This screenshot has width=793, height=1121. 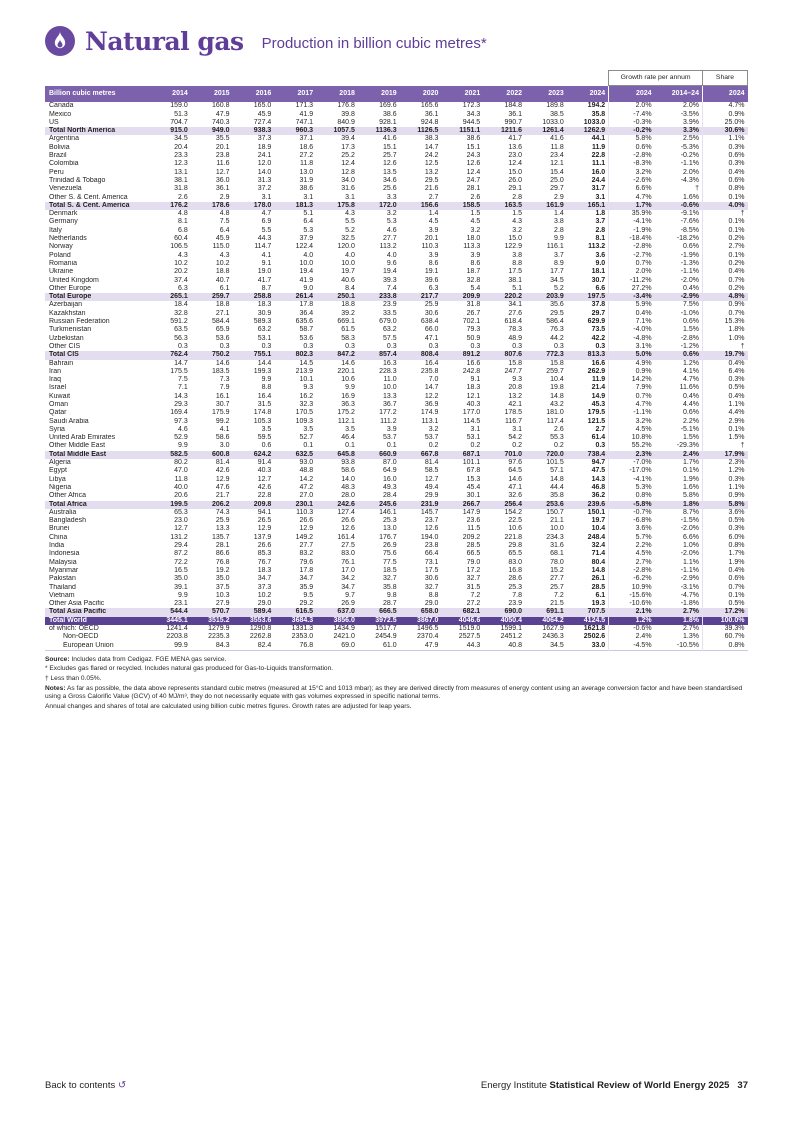 What do you see at coordinates (724, 222) in the screenshot?
I see `cell: 0.1%` at bounding box center [724, 222].